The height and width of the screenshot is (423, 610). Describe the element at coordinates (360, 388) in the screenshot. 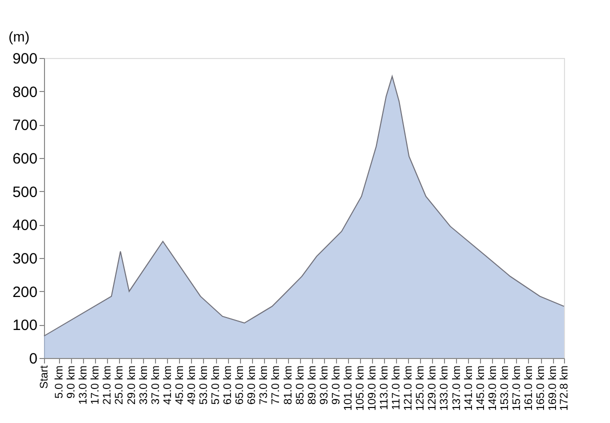

I see `x-tick-label: 105.0 km` at that location.